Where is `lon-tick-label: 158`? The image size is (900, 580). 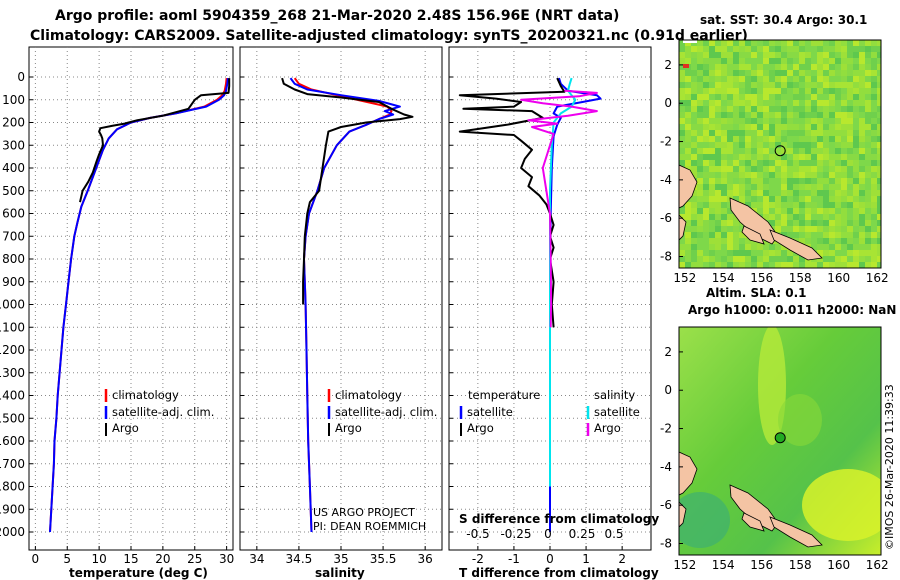 lon-tick-label: 158 is located at coordinates (800, 278).